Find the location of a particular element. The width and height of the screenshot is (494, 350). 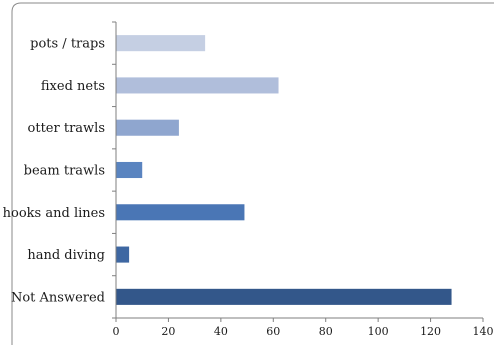

category-label: otter trawls is located at coordinates (66, 128).